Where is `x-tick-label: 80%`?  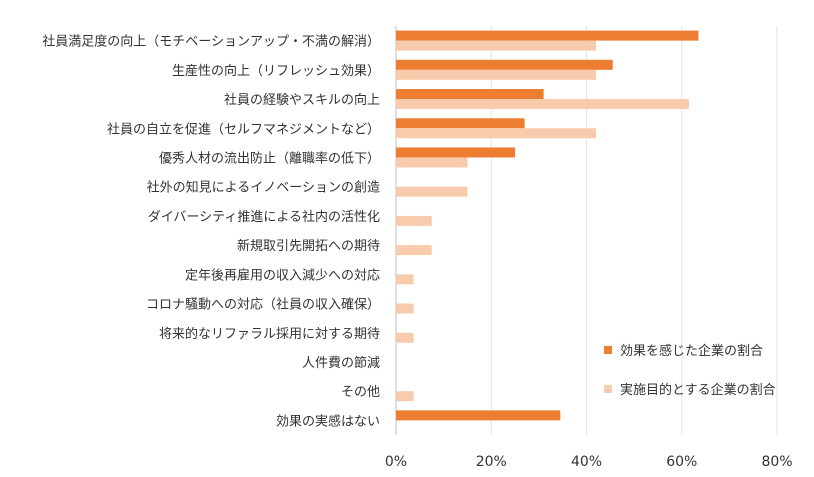 x-tick-label: 80% is located at coordinates (776, 462).